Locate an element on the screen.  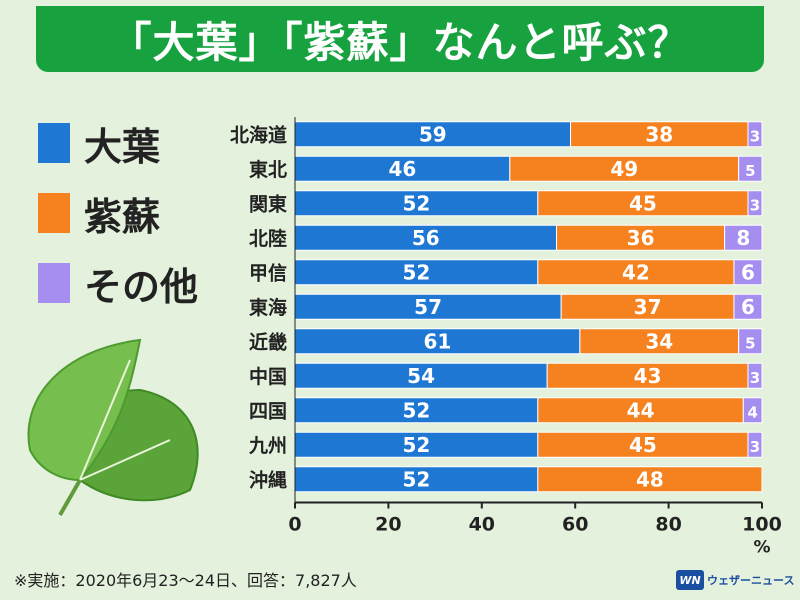
legend-label-other: その他 is located at coordinates (141, 286).